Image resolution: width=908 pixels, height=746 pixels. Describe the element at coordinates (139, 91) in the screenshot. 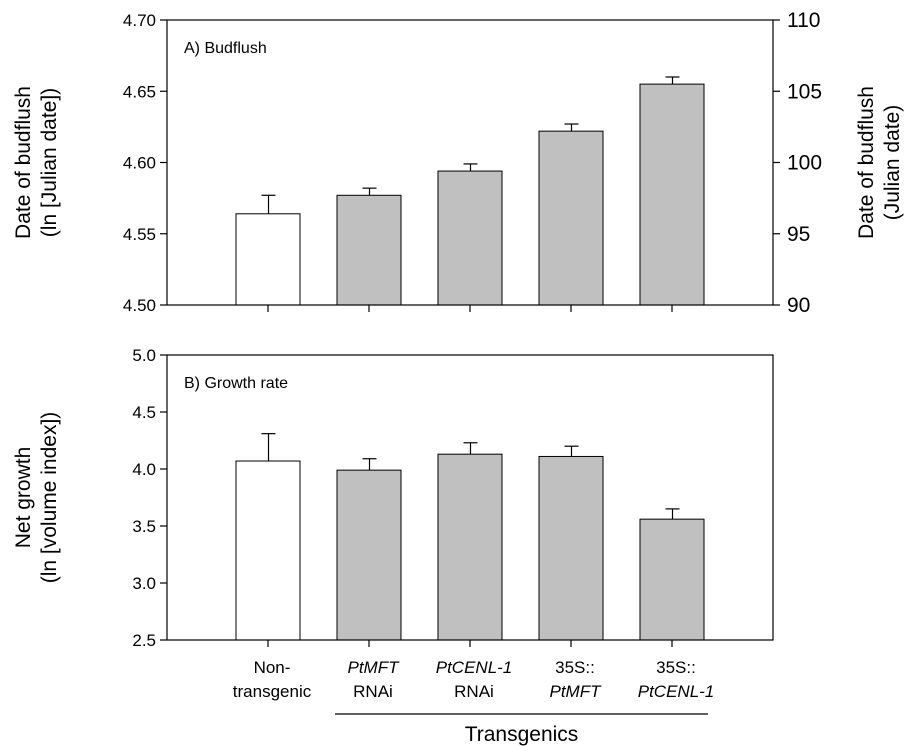

I see `y-tick-label: 4.65` at that location.